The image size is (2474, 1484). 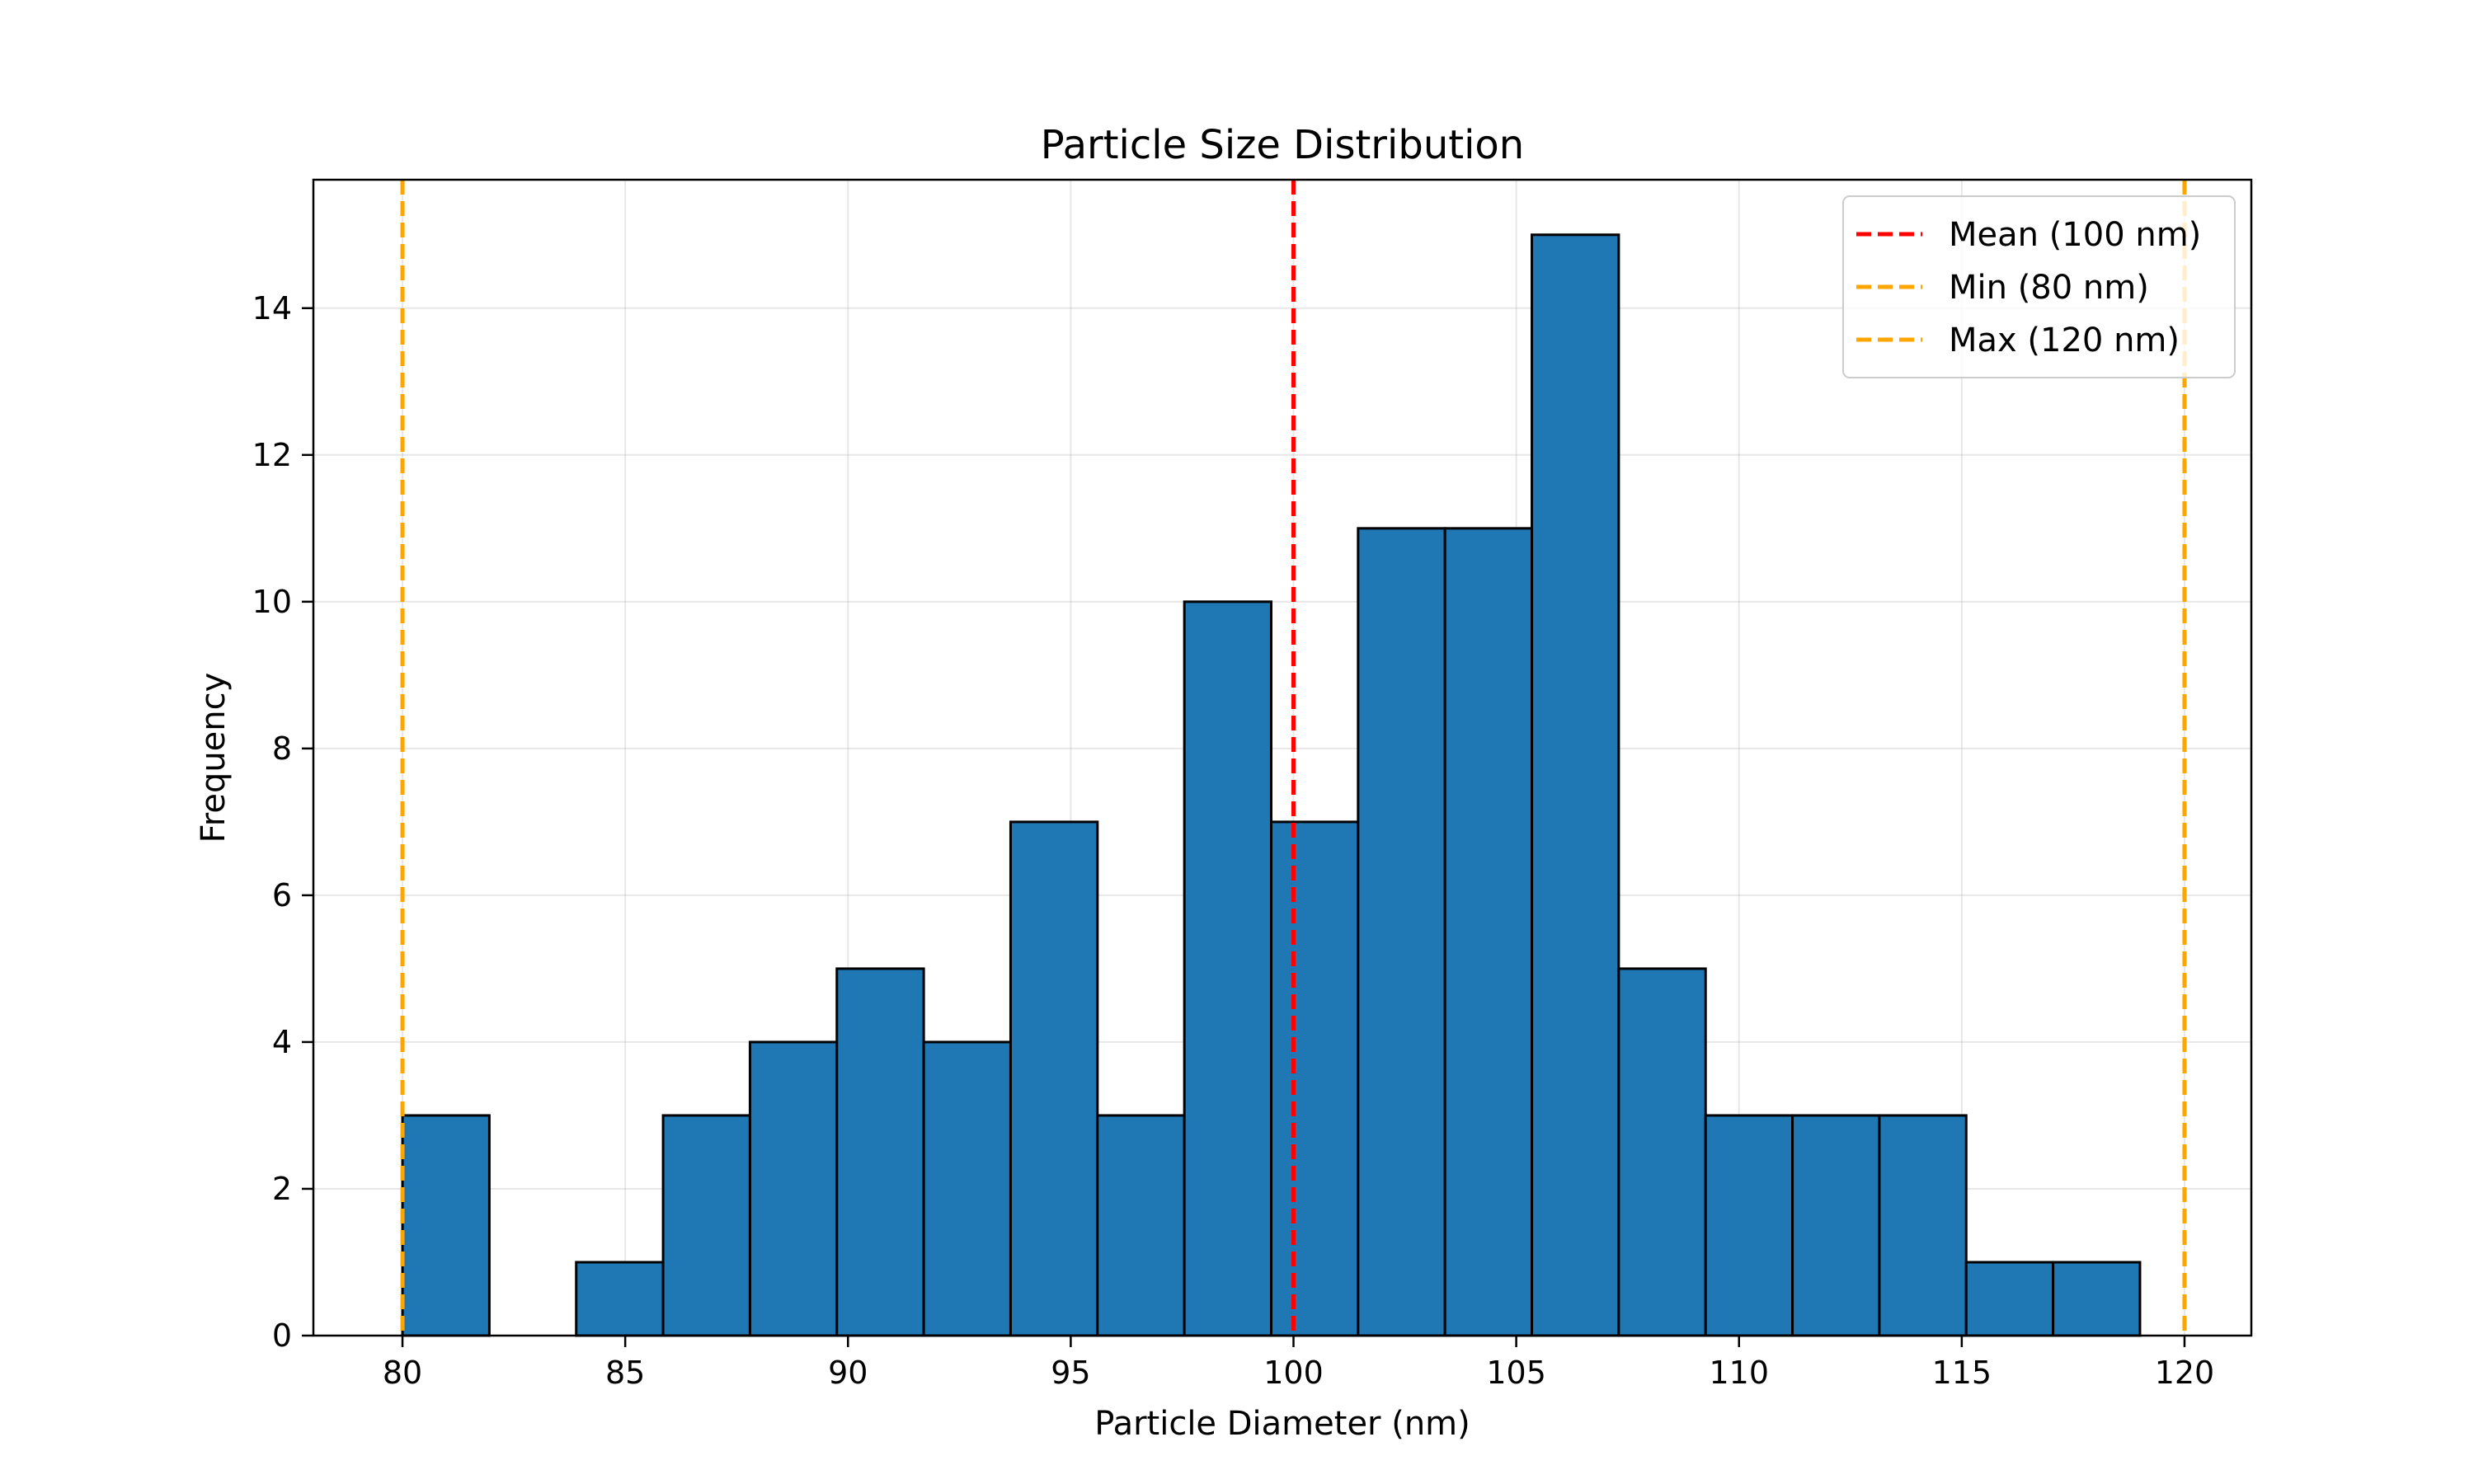 What do you see at coordinates (1070, 1373) in the screenshot?
I see `x-tick-label: 95` at bounding box center [1070, 1373].